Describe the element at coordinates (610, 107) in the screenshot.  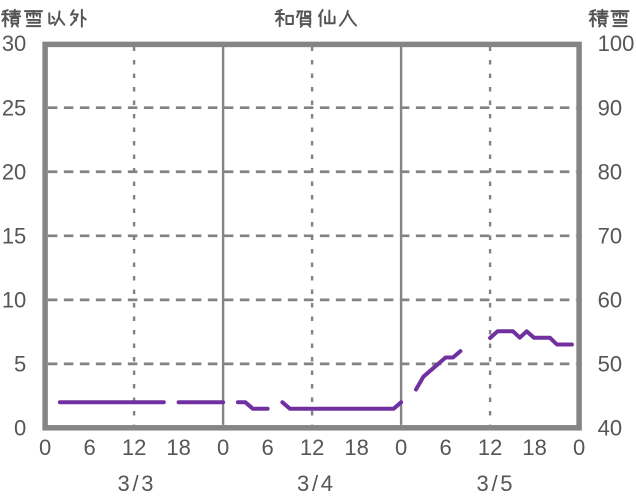
I see `svg-text: 90` at that location.